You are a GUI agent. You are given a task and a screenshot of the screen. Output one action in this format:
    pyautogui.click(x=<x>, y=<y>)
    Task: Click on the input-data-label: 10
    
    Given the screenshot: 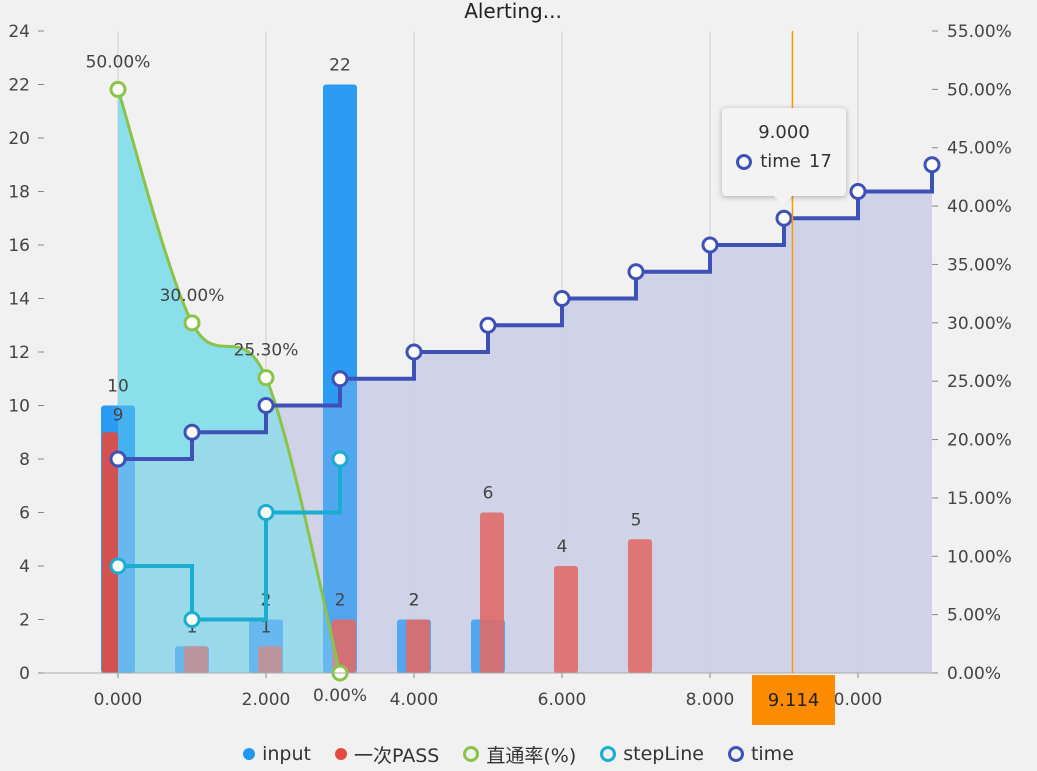 What is the action you would take?
    pyautogui.click(x=118, y=387)
    